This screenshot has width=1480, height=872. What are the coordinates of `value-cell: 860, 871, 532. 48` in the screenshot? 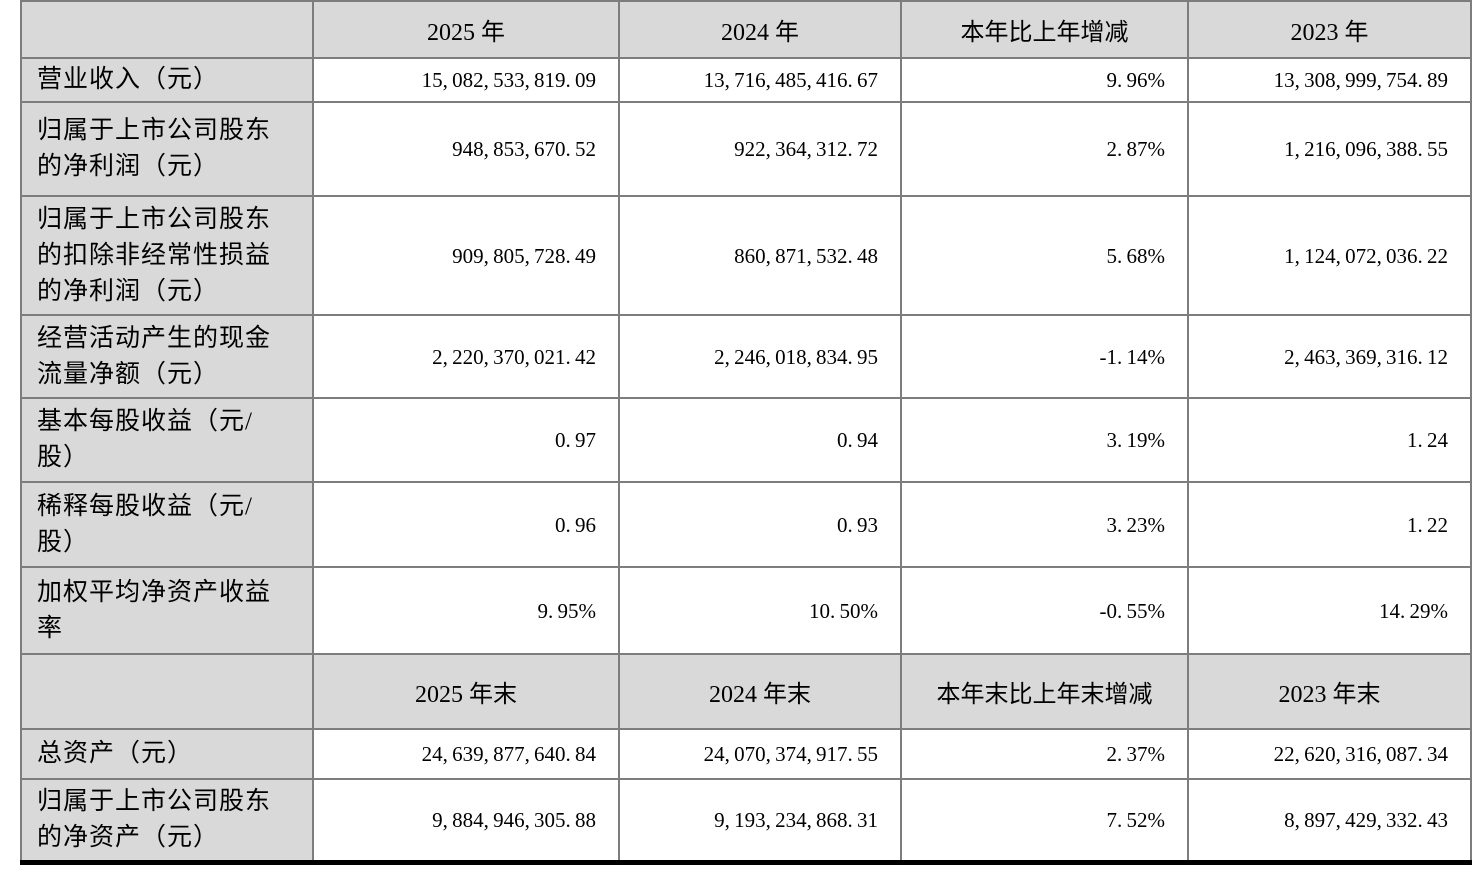 It's located at (760, 255).